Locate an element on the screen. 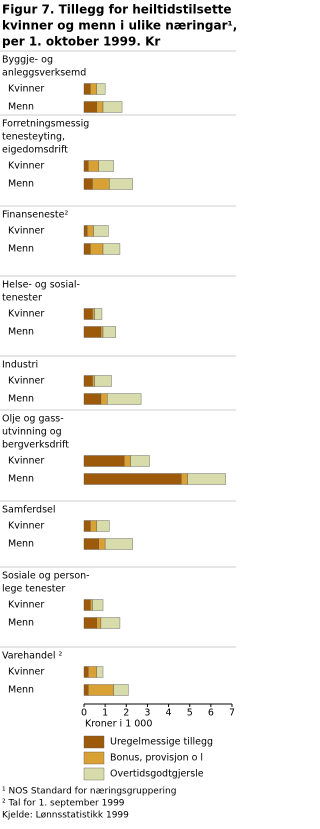 The height and width of the screenshot is (829, 320). group-label: tenester is located at coordinates (22, 298).